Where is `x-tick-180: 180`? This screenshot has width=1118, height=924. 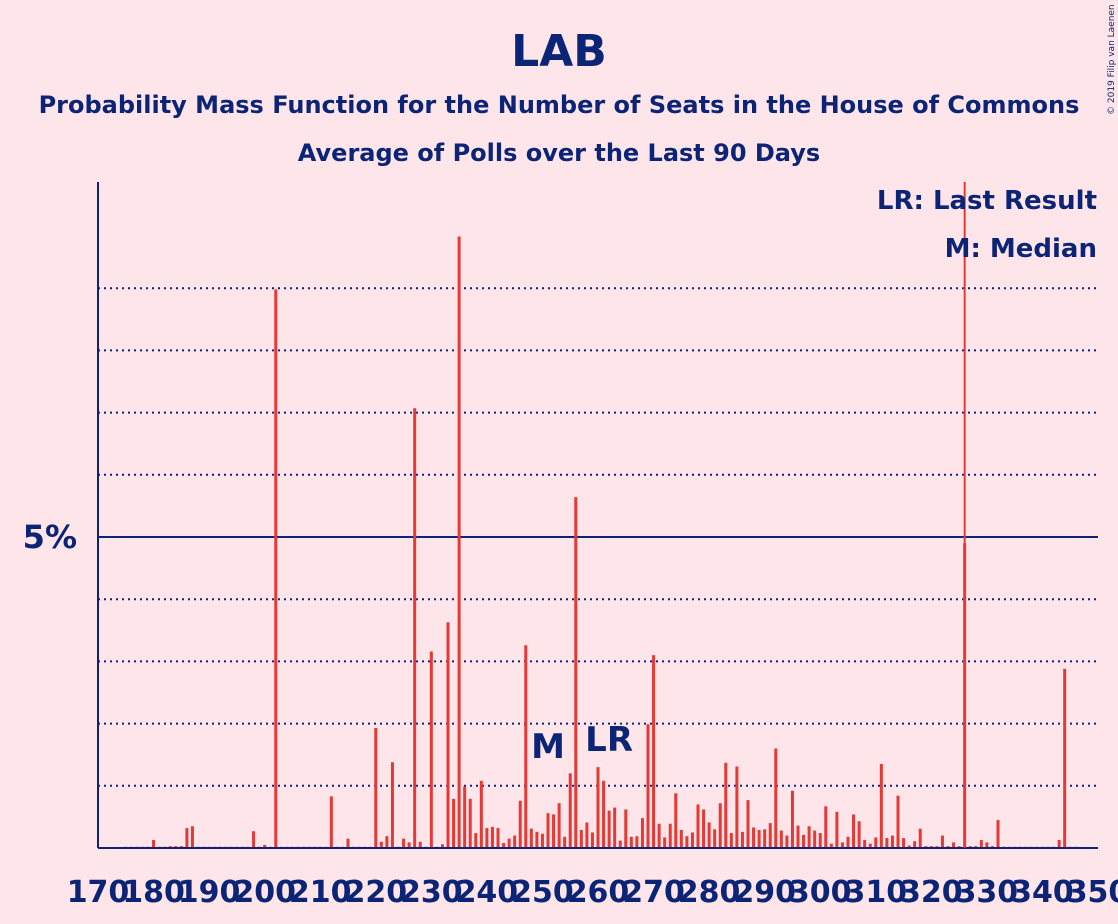
x-tick-180: 180 is located at coordinates (153, 892).